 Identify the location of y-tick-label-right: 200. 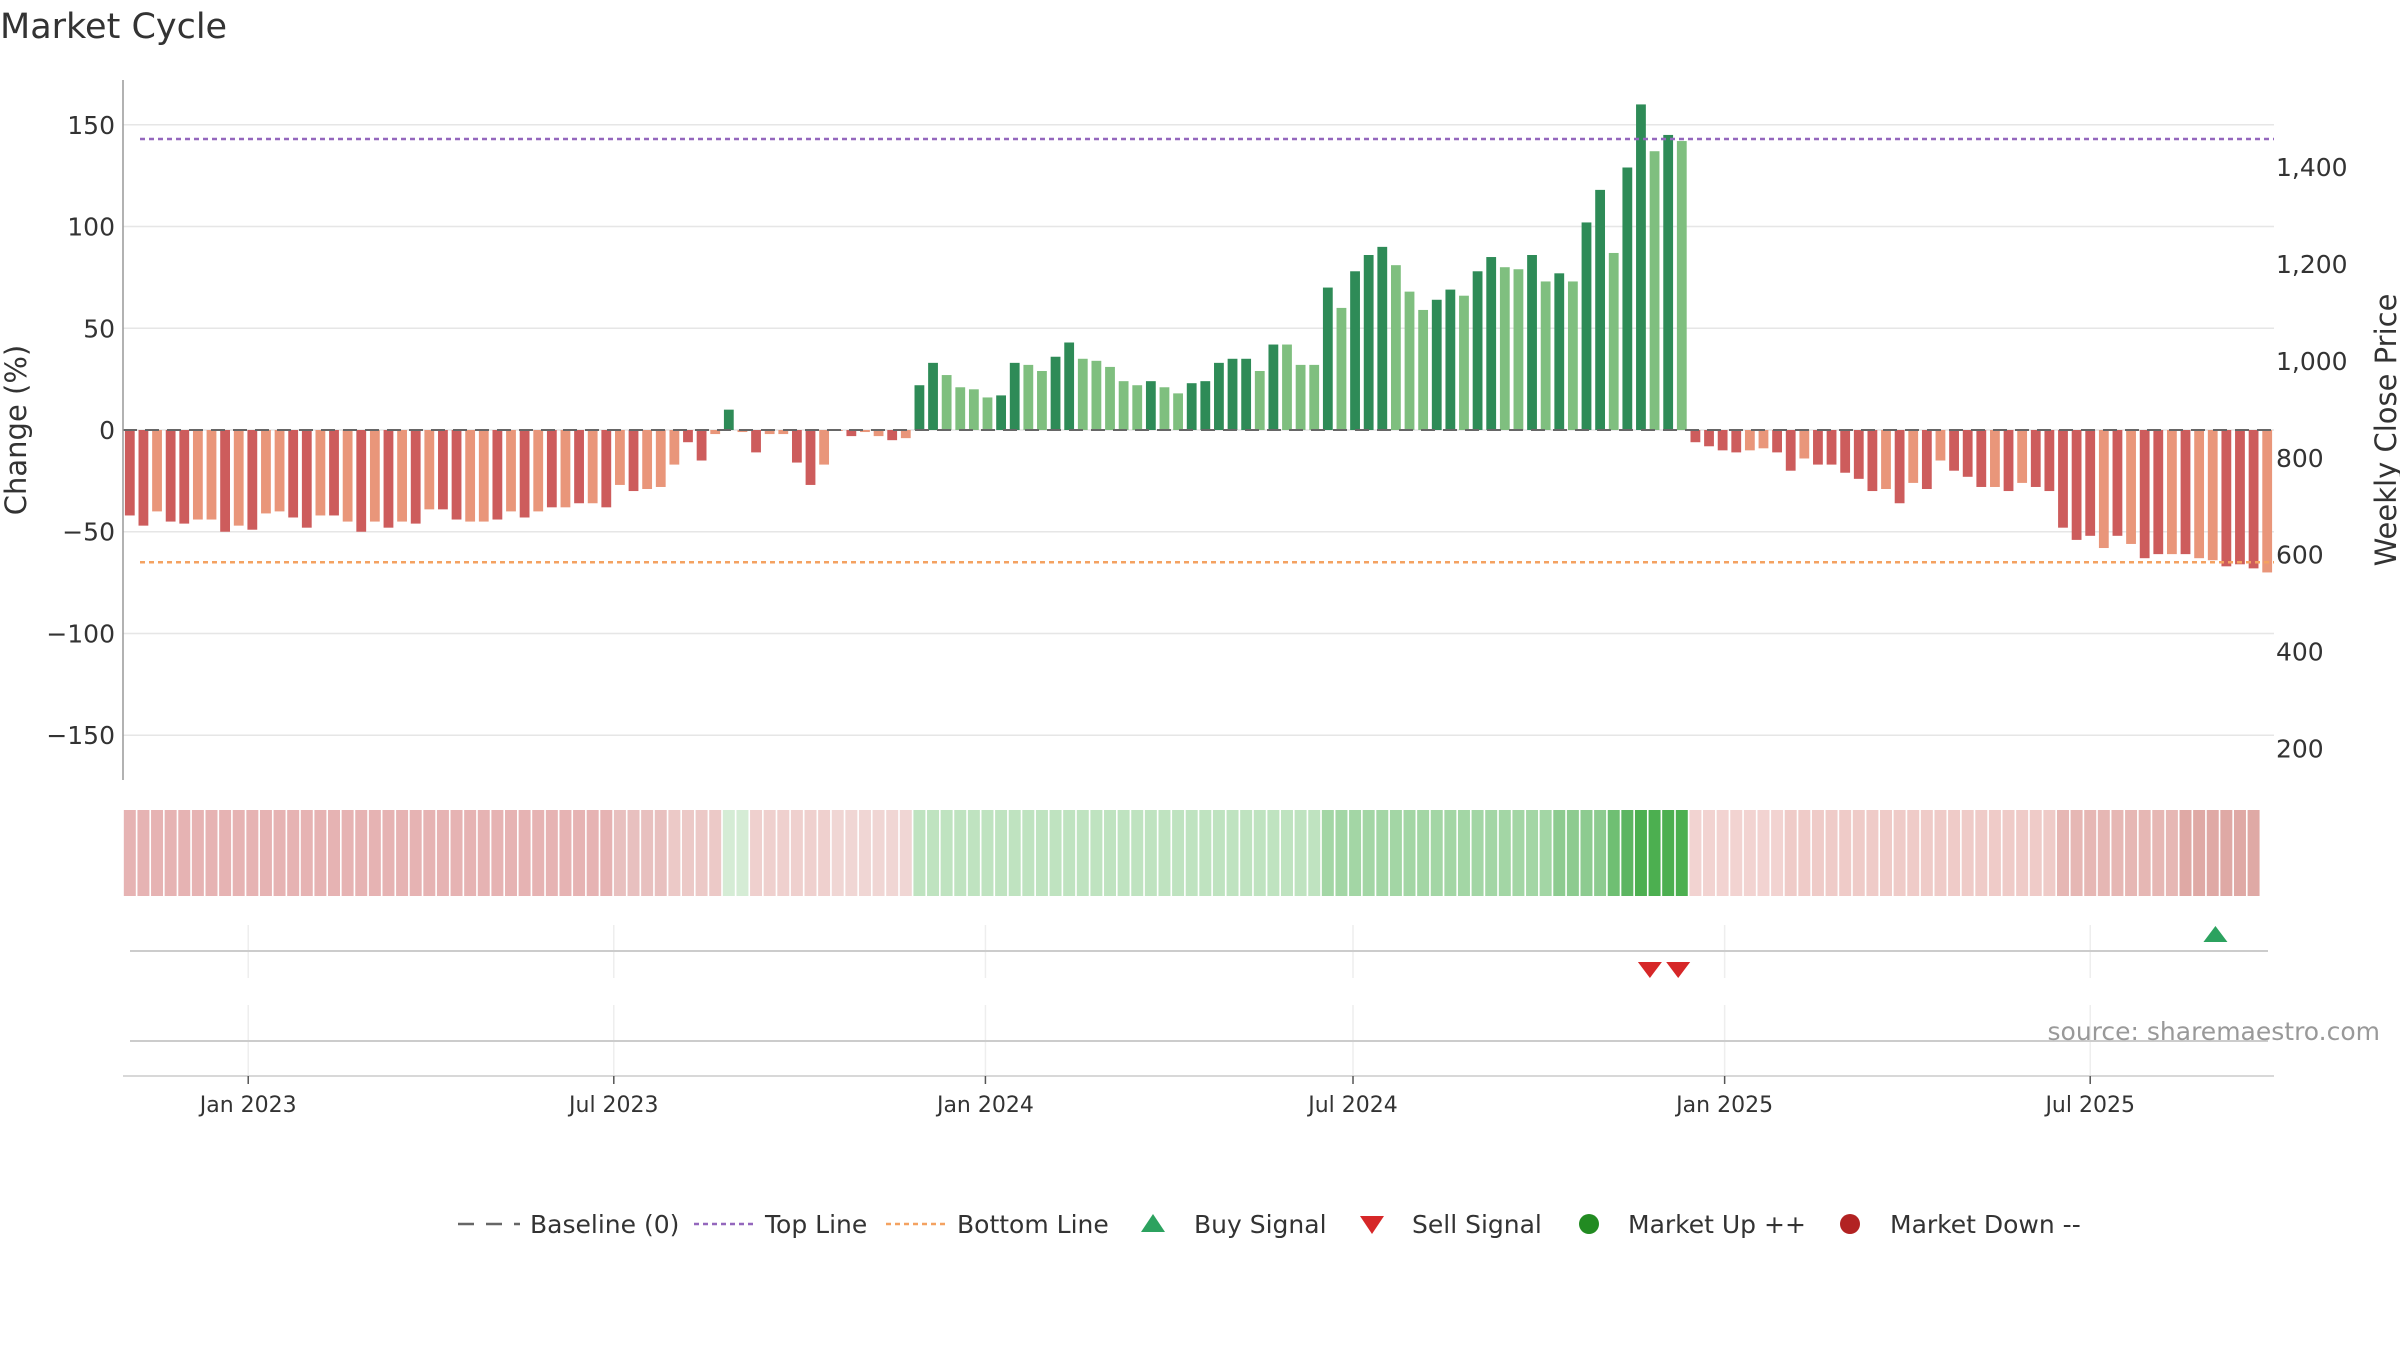
(2300, 749).